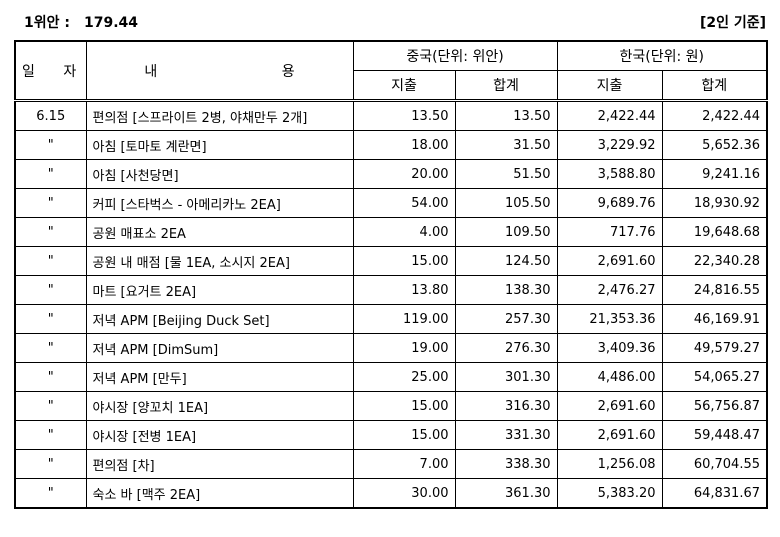 This screenshot has height=537, width=780. I want to click on korea-total-cell: 18,930.92, so click(714, 203).